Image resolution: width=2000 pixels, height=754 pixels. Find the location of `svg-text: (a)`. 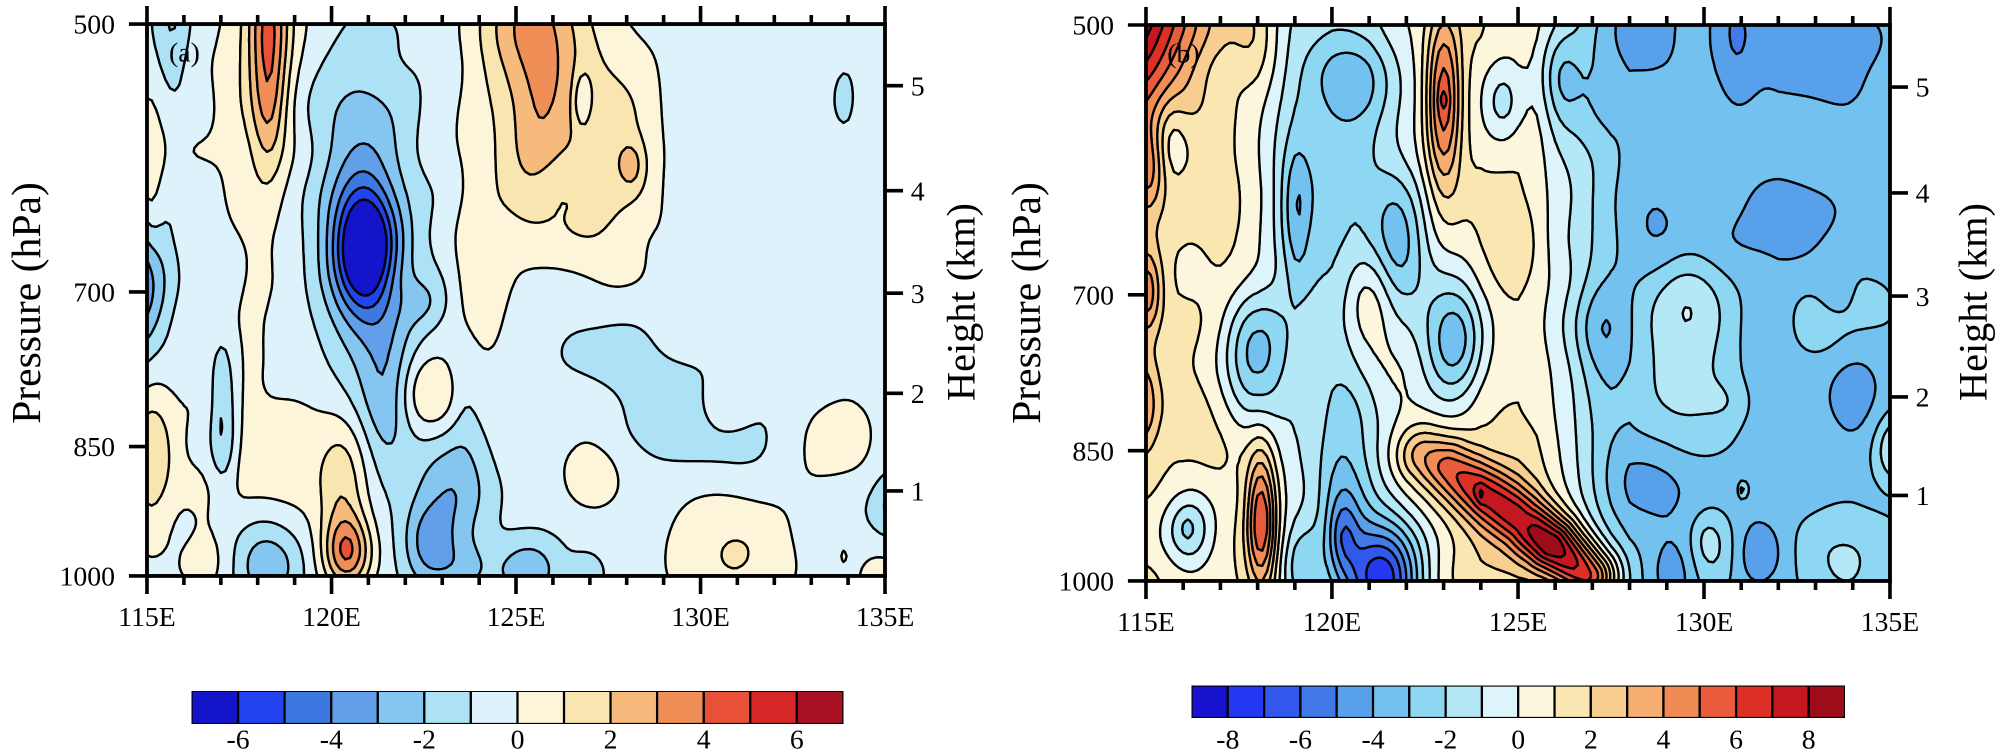

svg-text: (a) is located at coordinates (184, 53).